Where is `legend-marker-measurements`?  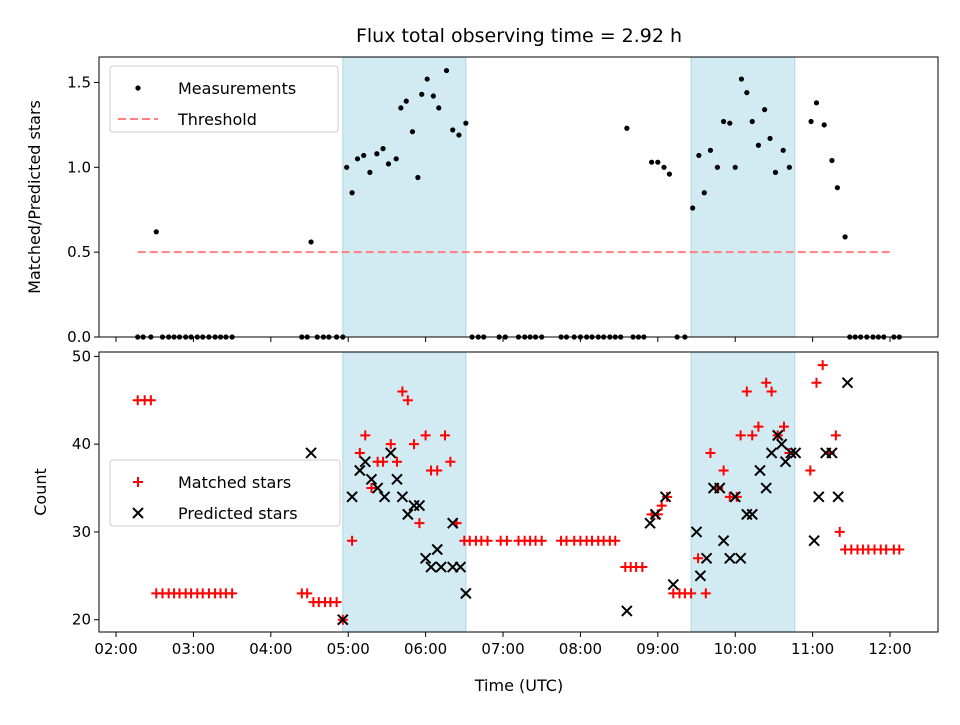 legend-marker-measurements is located at coordinates (138, 88).